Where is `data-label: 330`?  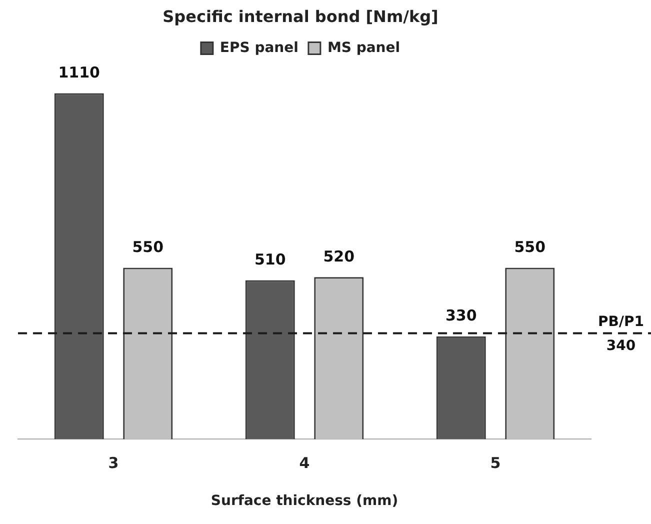
data-label: 330 is located at coordinates (461, 315).